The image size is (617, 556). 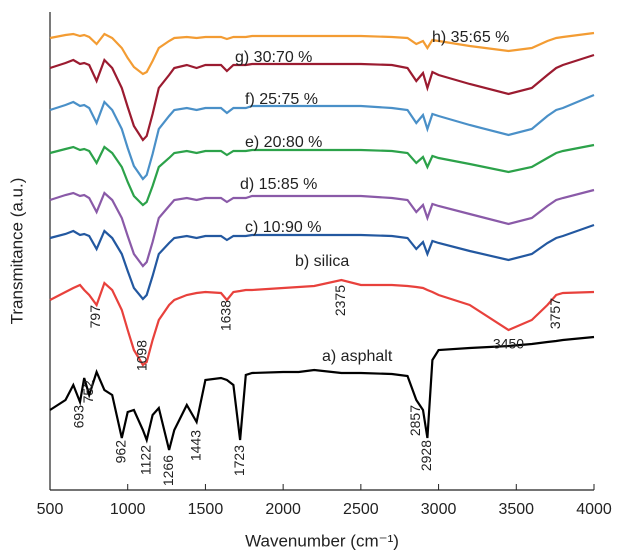 I want to click on peak-label: 3450, so click(x=508, y=344).